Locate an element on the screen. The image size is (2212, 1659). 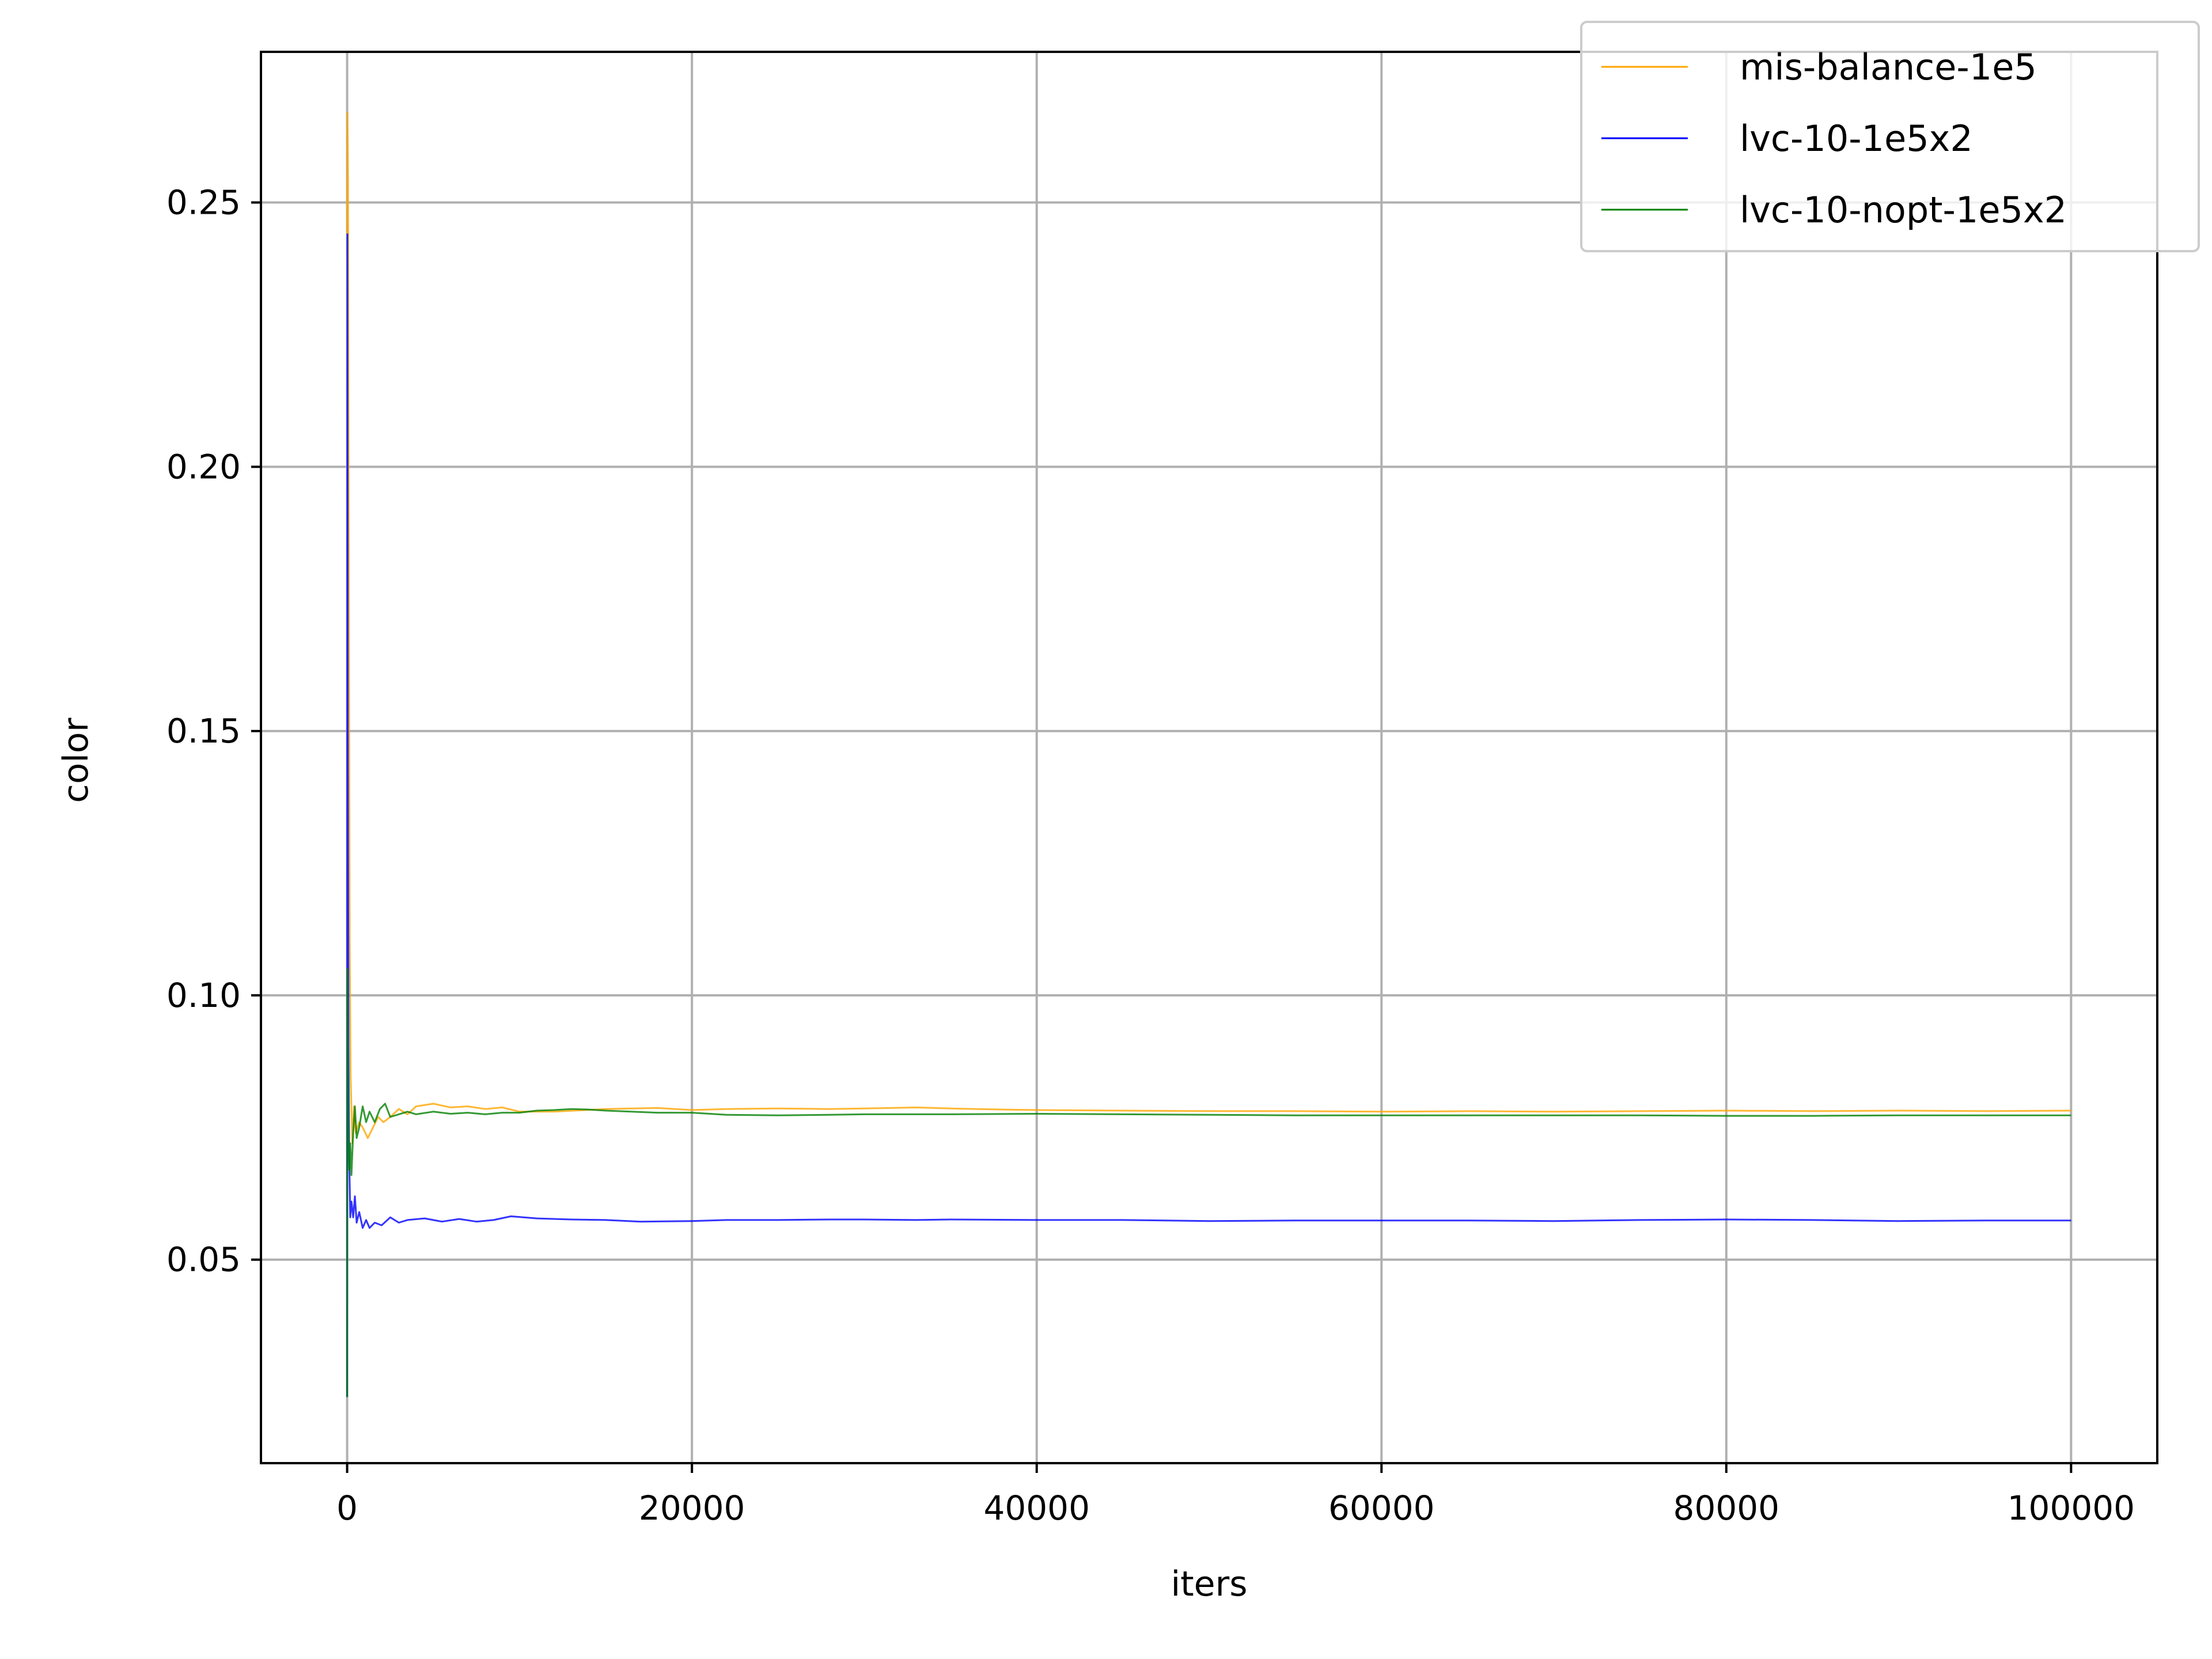
y-tick-label: 0.20 is located at coordinates (203, 466).